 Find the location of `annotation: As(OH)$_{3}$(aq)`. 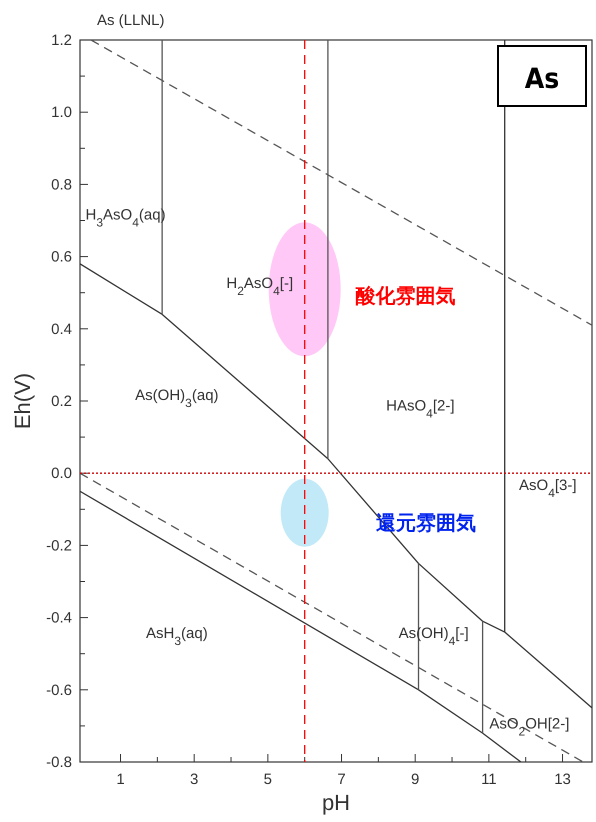

annotation: As(OH)$_{3}$(aq) is located at coordinates (177, 398).